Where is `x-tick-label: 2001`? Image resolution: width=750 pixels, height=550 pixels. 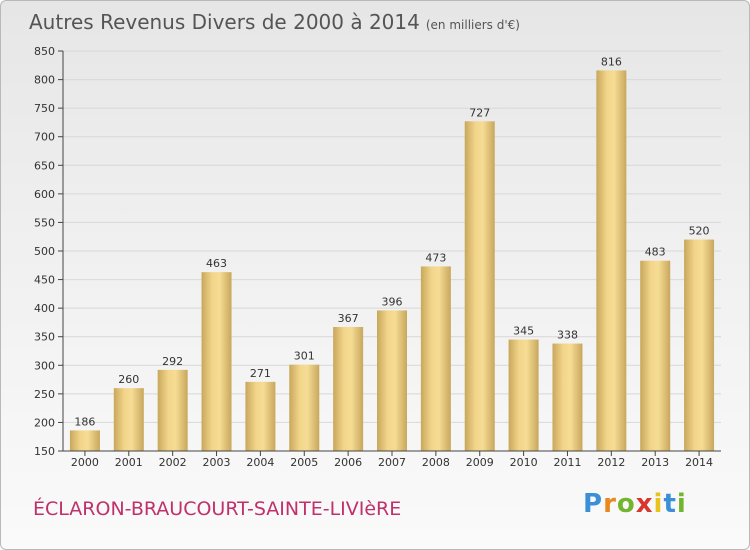
x-tick-label: 2001 is located at coordinates (129, 462).